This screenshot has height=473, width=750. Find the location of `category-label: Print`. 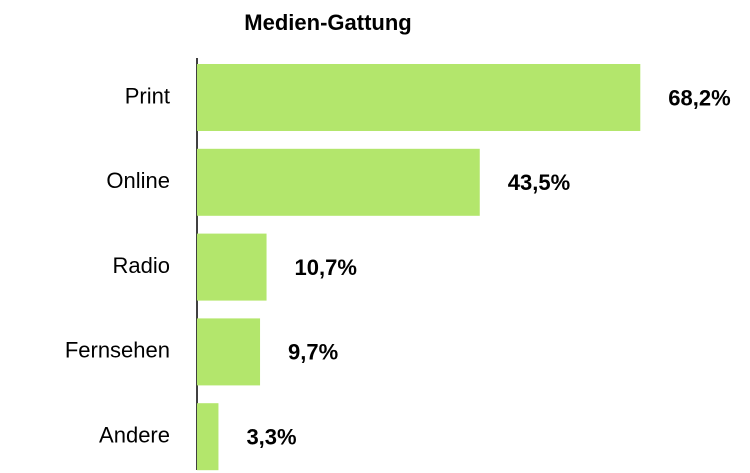

category-label: Print is located at coordinates (147, 95).